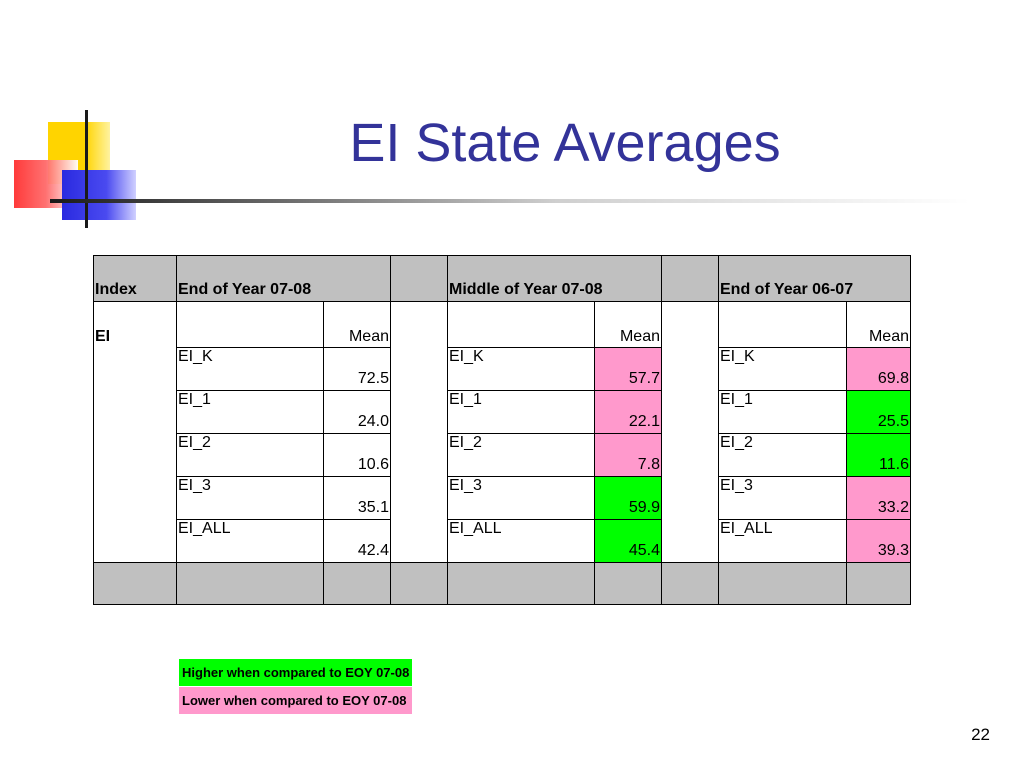 This screenshot has height=768, width=1024. Describe the element at coordinates (878, 412) in the screenshot. I see `value-eoy-0607: 25.5` at that location.